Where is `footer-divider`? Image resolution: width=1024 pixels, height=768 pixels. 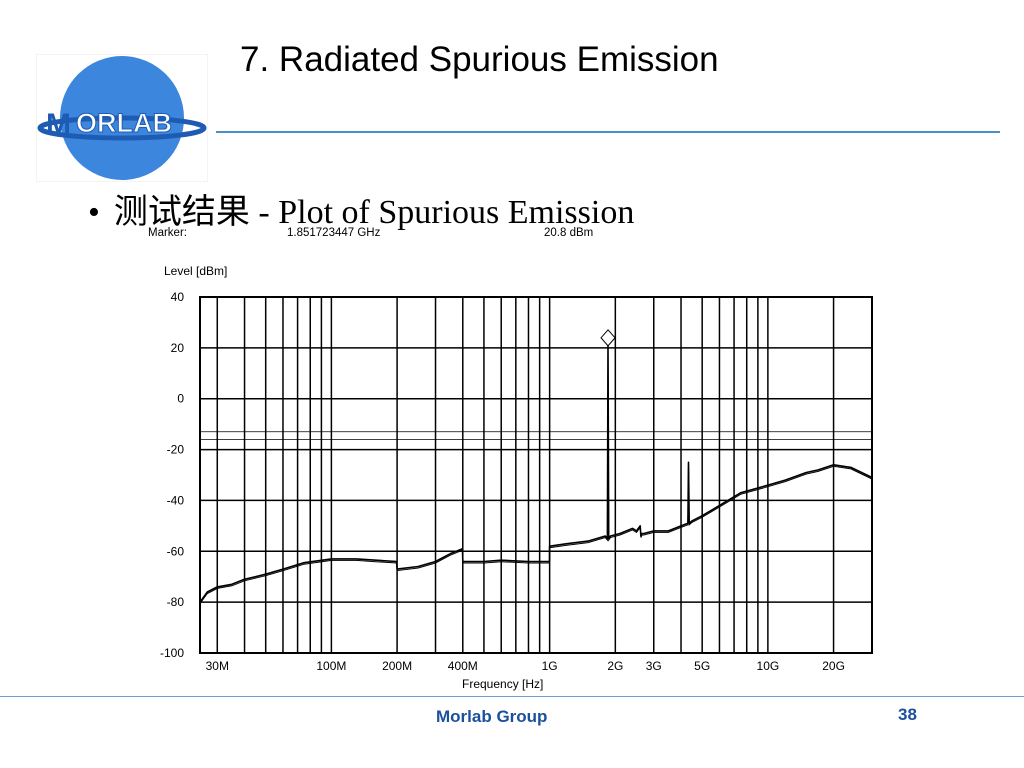 footer-divider is located at coordinates (512, 696).